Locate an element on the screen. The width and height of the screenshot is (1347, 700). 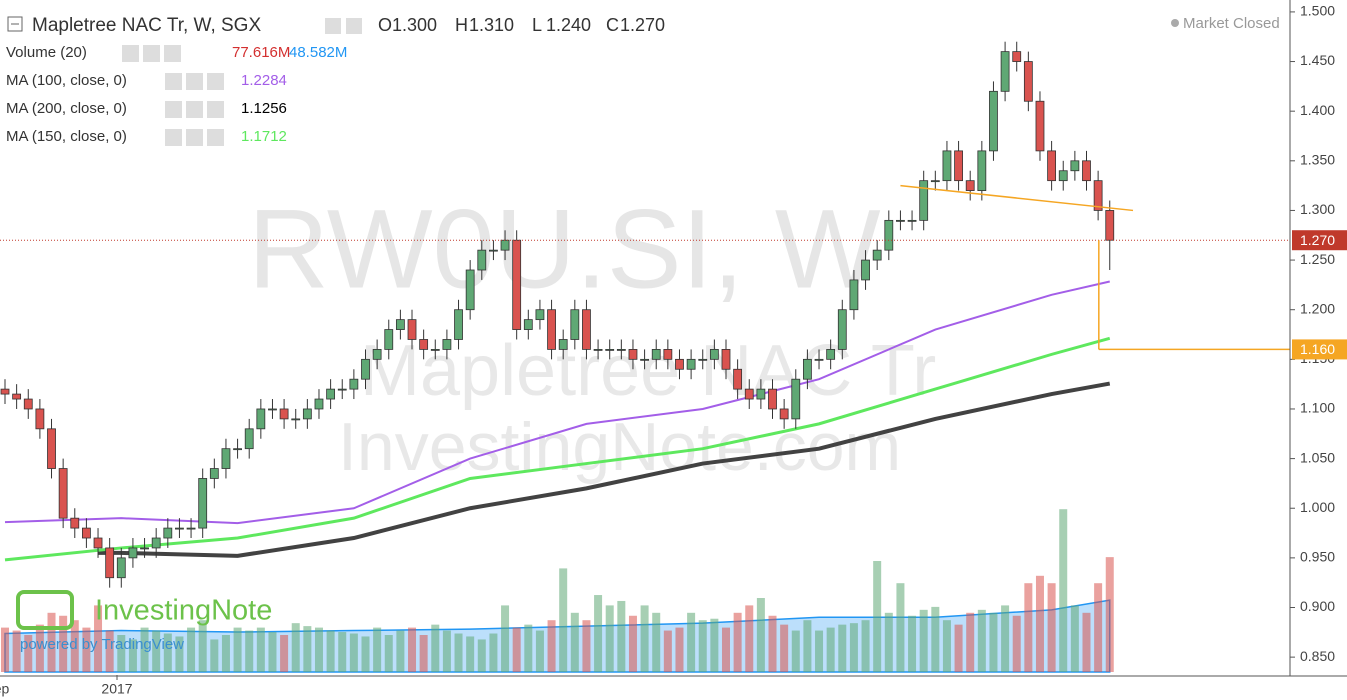
powered-by: powered by TradingView is located at coordinates (102, 644).